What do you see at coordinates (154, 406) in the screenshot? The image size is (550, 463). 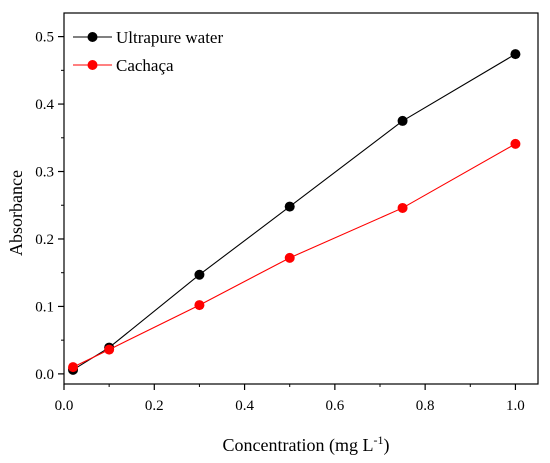 I see `x-tick-label: 0.2` at bounding box center [154, 406].